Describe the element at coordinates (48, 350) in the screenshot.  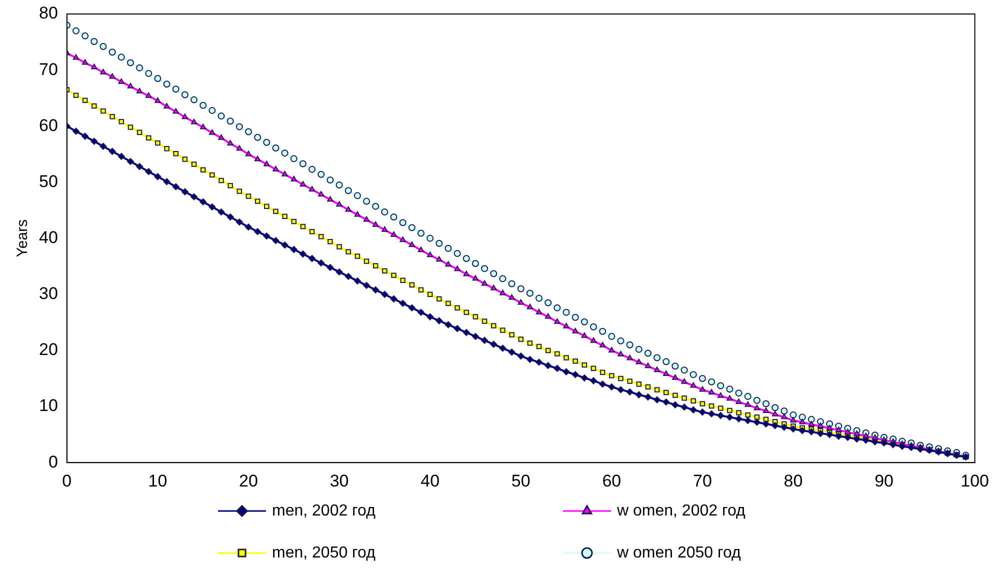
I see `y-tick-label: 20` at that location.